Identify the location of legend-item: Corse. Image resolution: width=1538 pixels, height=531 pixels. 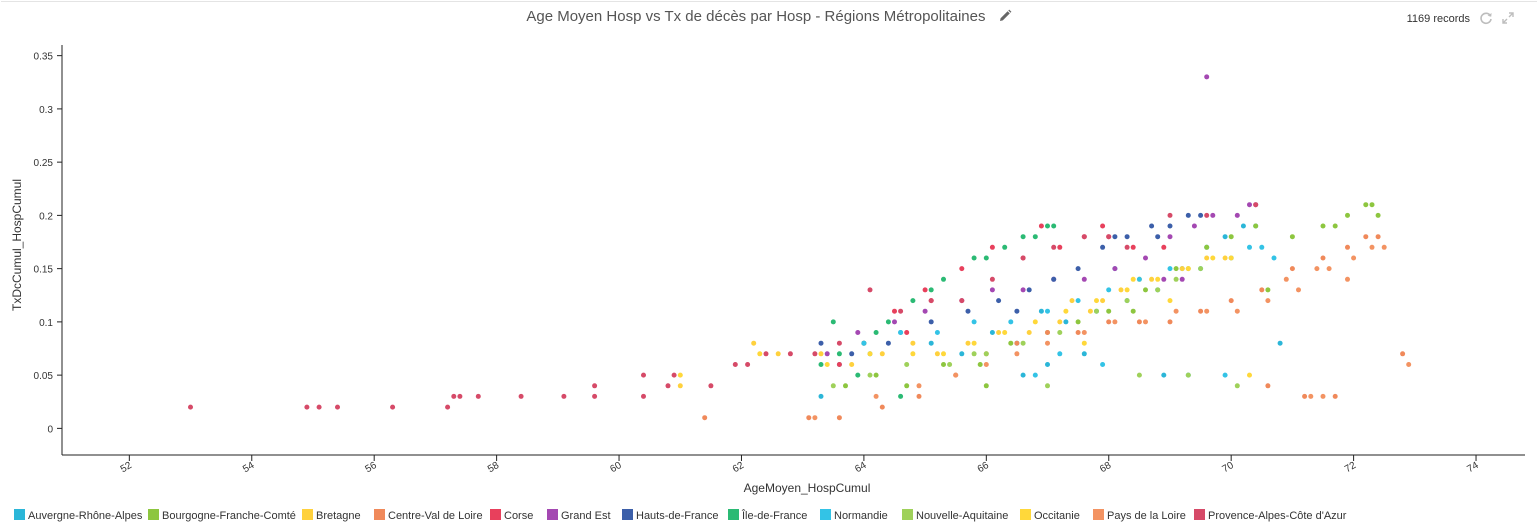
(511, 515).